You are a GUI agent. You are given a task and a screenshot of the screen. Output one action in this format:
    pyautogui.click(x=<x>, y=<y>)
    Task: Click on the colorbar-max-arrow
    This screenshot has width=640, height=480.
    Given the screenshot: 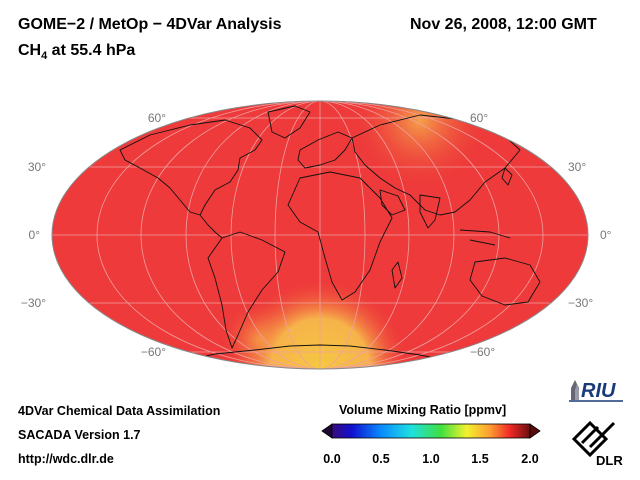 What is the action you would take?
    pyautogui.click(x=535, y=431)
    